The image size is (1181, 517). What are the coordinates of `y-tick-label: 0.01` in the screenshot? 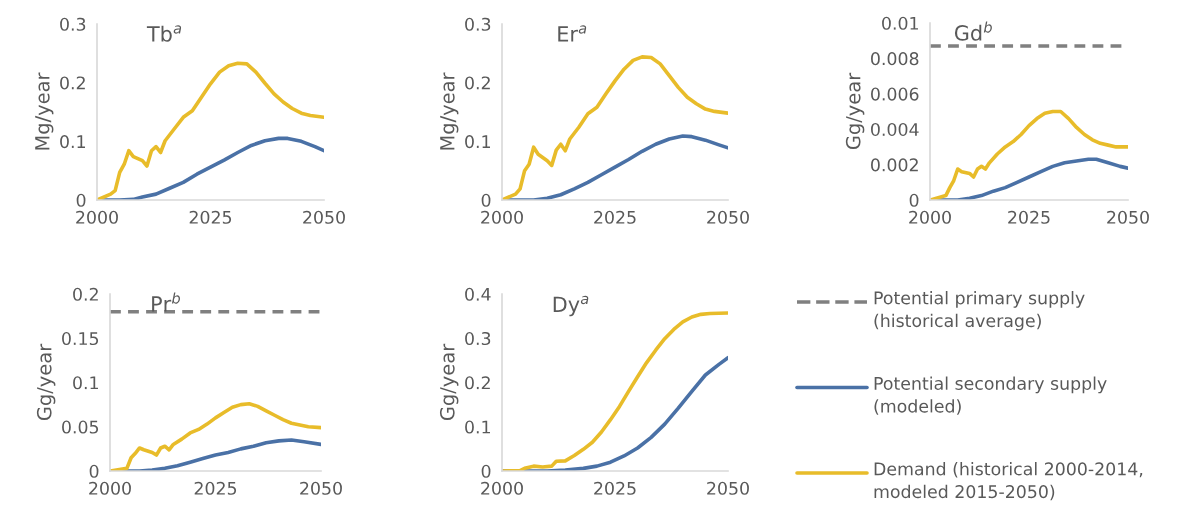 It's located at (900, 23).